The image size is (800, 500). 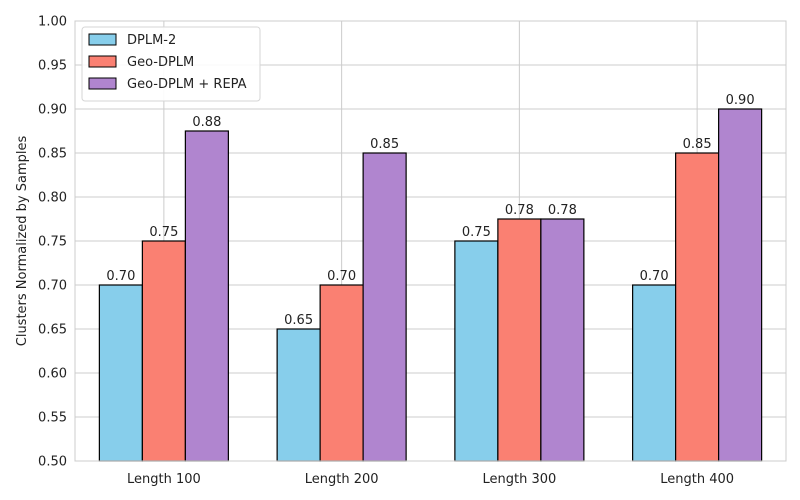 I want to click on x-tick-label: Length 100, so click(x=164, y=479).